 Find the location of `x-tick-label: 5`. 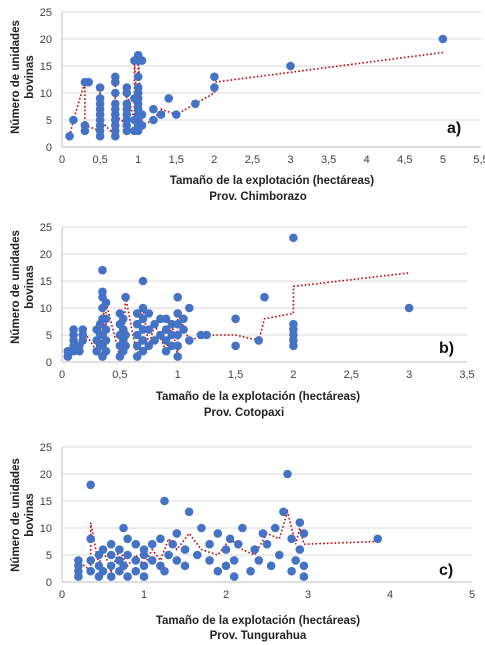

x-tick-label: 5 is located at coordinates (472, 595).